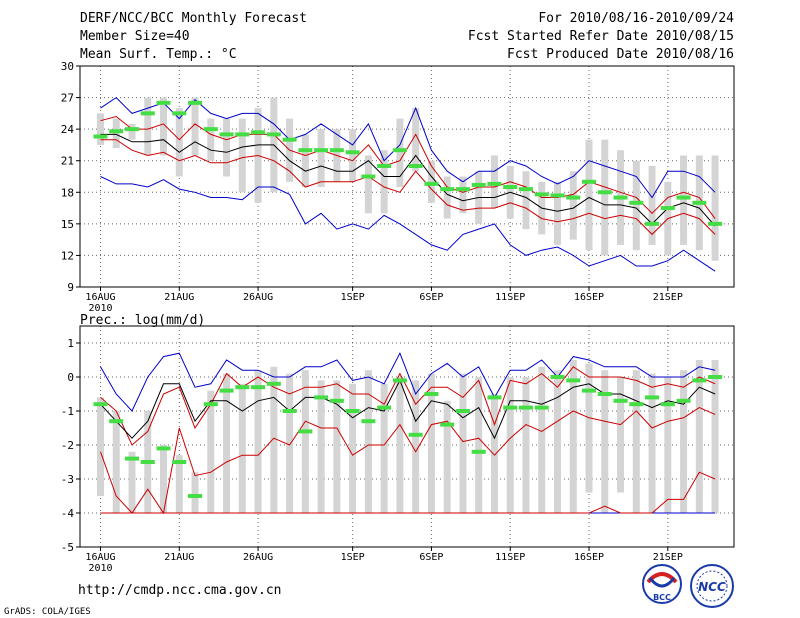  Describe the element at coordinates (67, 66) in the screenshot. I see `y-tick-label: 30` at that location.